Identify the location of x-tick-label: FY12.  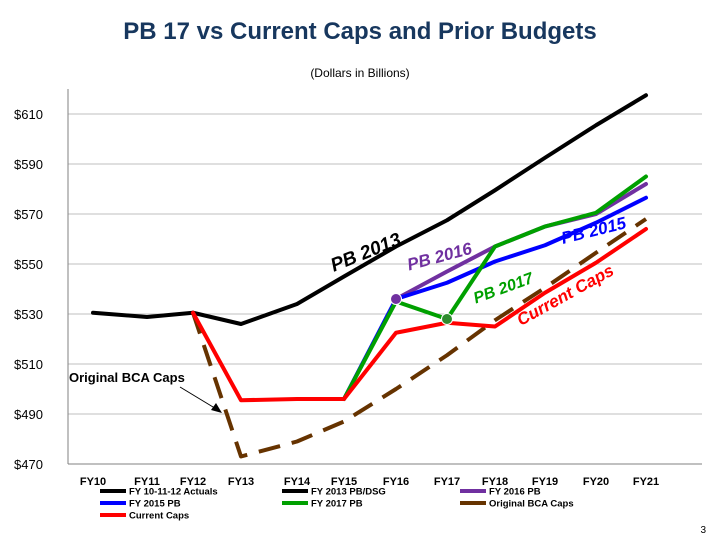
(193, 482).